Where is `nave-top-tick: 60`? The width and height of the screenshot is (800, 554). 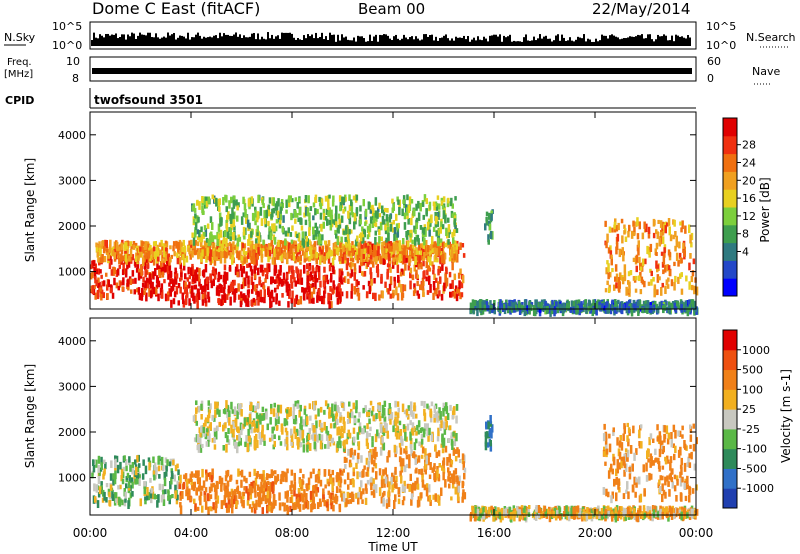 nave-top-tick: 60 is located at coordinates (714, 61).